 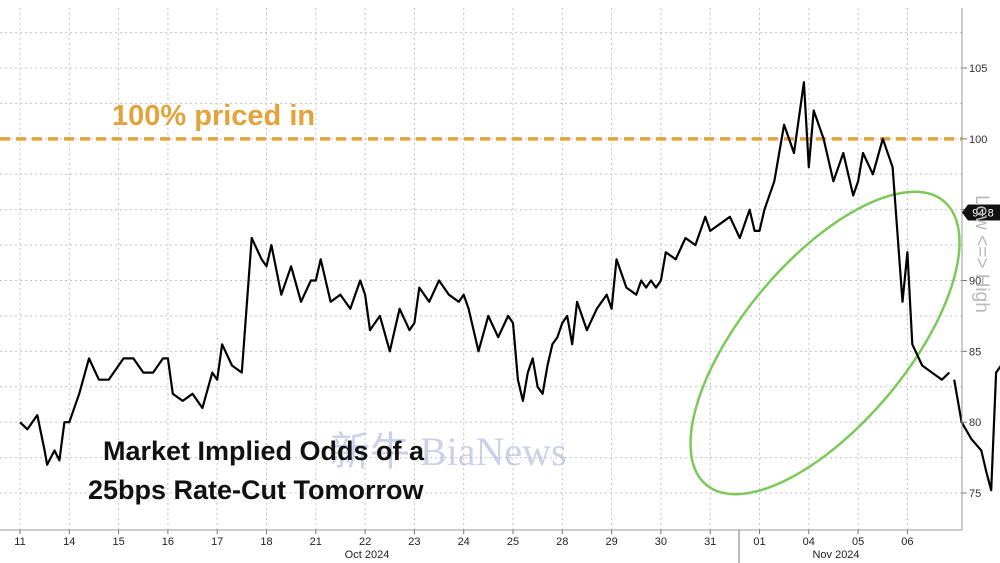 What do you see at coordinates (414, 542) in the screenshot?
I see `x-tick-label: 23` at bounding box center [414, 542].